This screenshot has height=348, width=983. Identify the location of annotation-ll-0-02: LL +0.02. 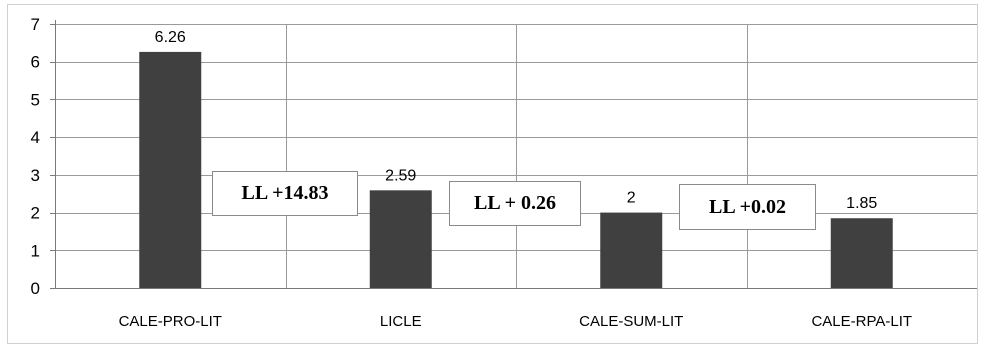
(747, 207).